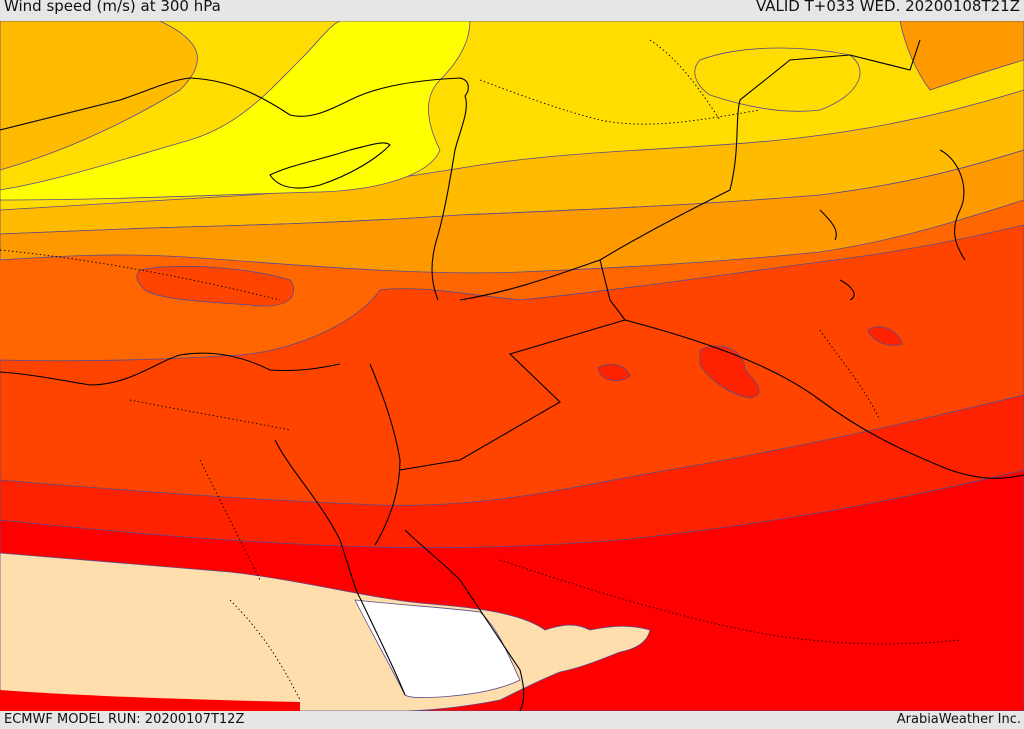  Describe the element at coordinates (958, 719) in the screenshot. I see `credit: ArabiaWeather Inc.` at that location.